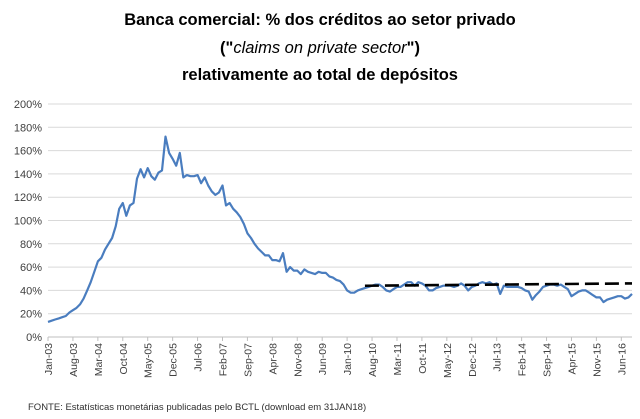  I want to click on x-tick-label: Mar-04, so click(99, 359).